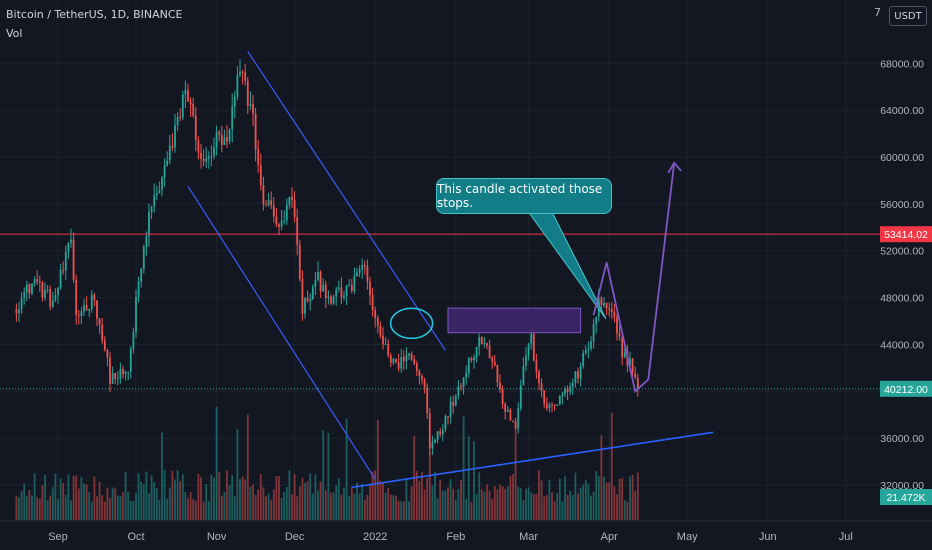 The height and width of the screenshot is (550, 932). What do you see at coordinates (902, 252) in the screenshot?
I see `y-tick-label: 52000.00` at bounding box center [902, 252].